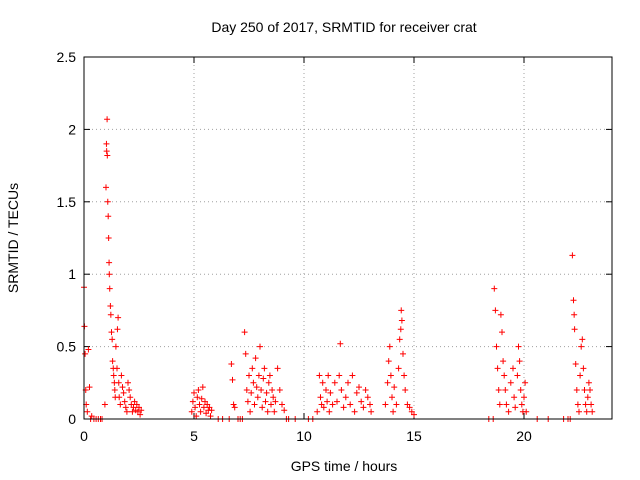 The width and height of the screenshot is (640, 480). I want to click on y-axis-label: SRMTID / TECUs, so click(13, 238).